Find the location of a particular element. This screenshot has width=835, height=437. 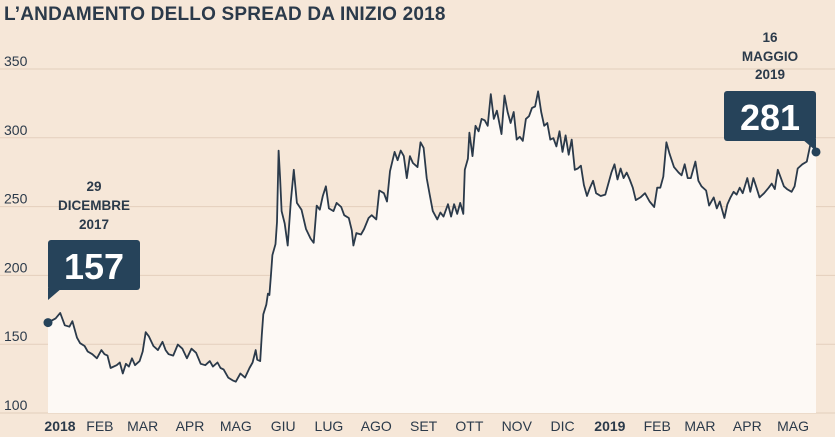

callout-date-label: 2019 is located at coordinates (770, 74).